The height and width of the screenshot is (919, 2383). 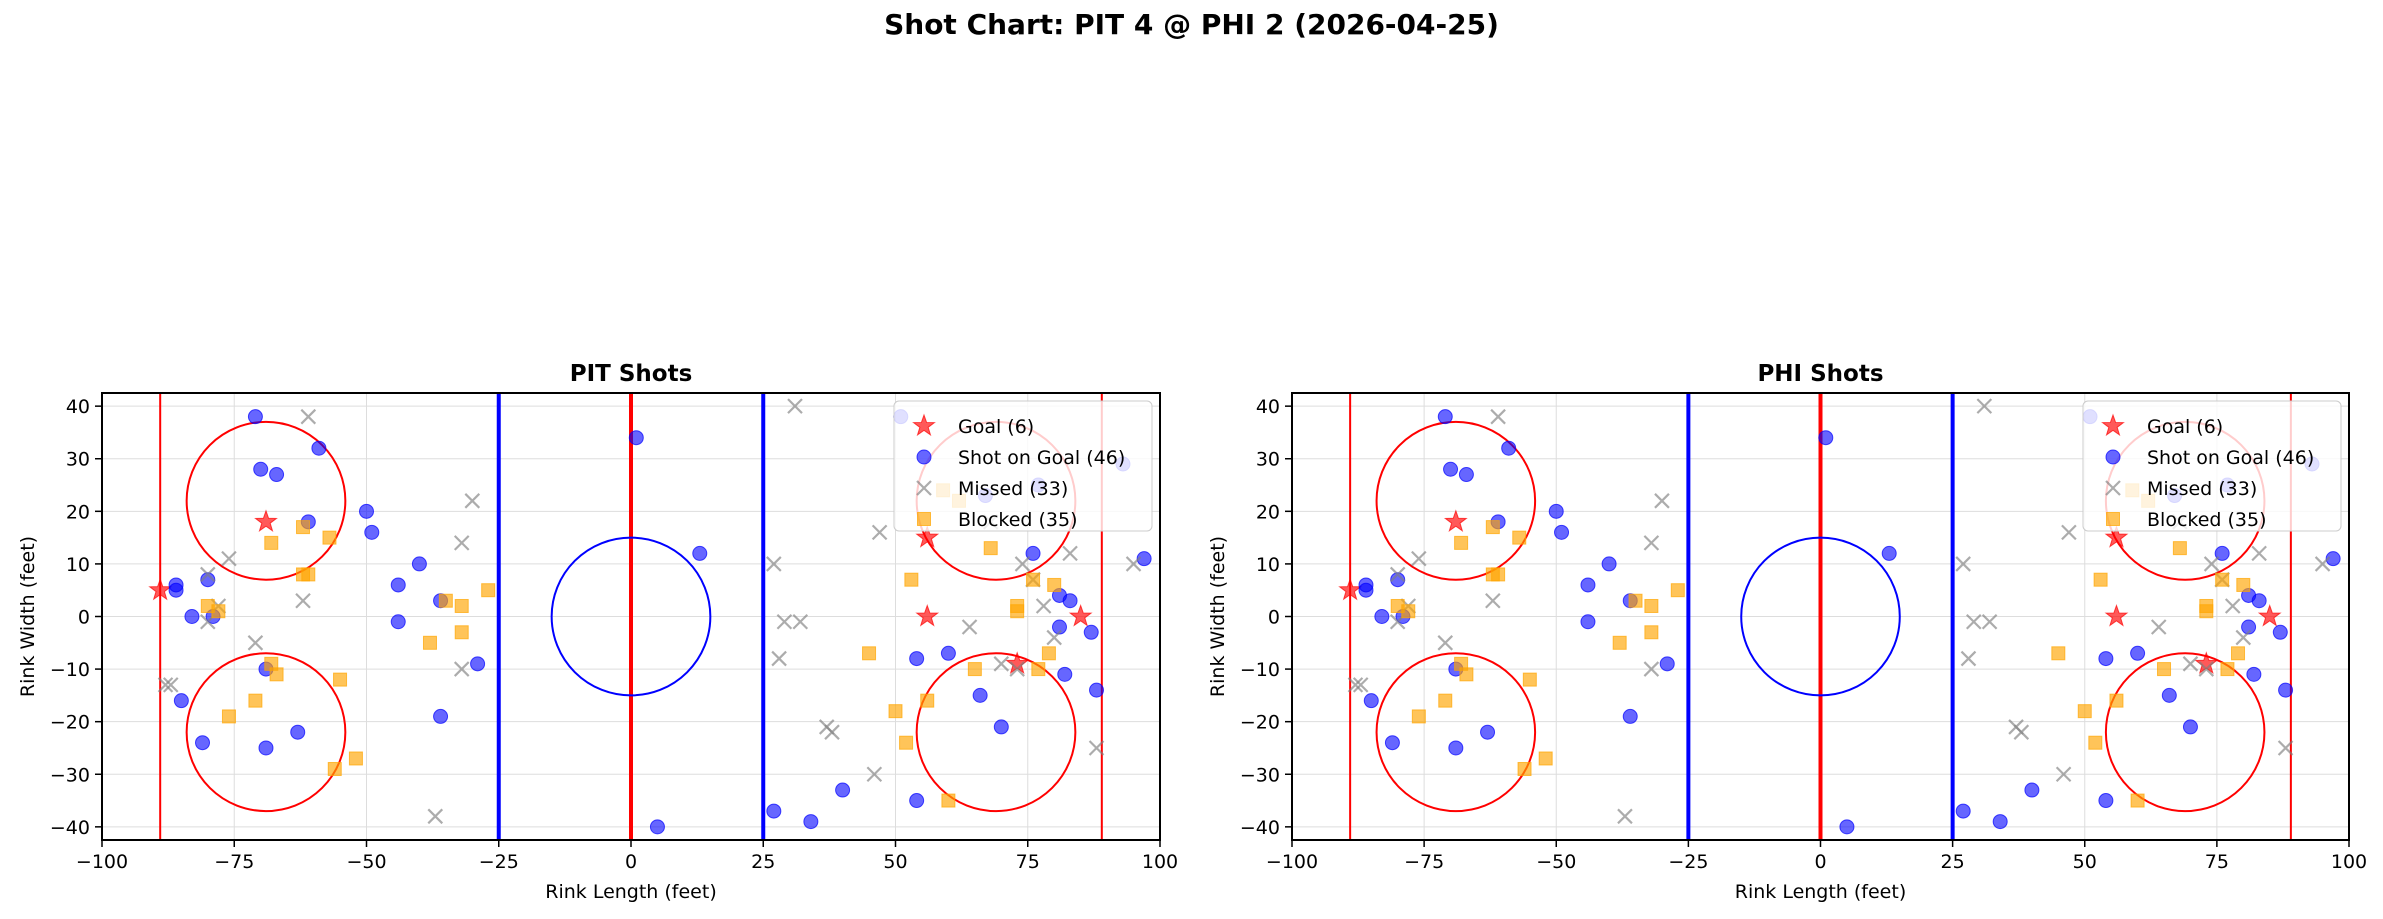 I want to click on legend-label: Blocked (35), so click(x=2207, y=520).